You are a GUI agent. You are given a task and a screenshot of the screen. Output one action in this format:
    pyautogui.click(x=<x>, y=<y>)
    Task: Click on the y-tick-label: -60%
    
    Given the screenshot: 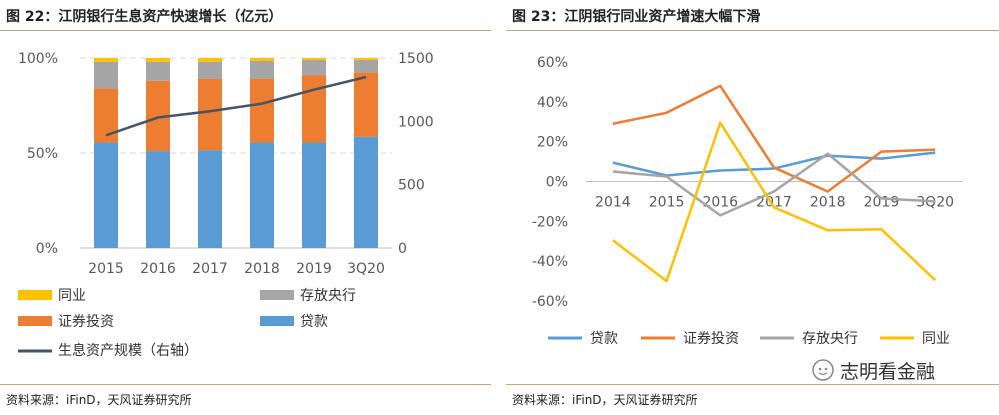 What is the action you would take?
    pyautogui.click(x=550, y=302)
    